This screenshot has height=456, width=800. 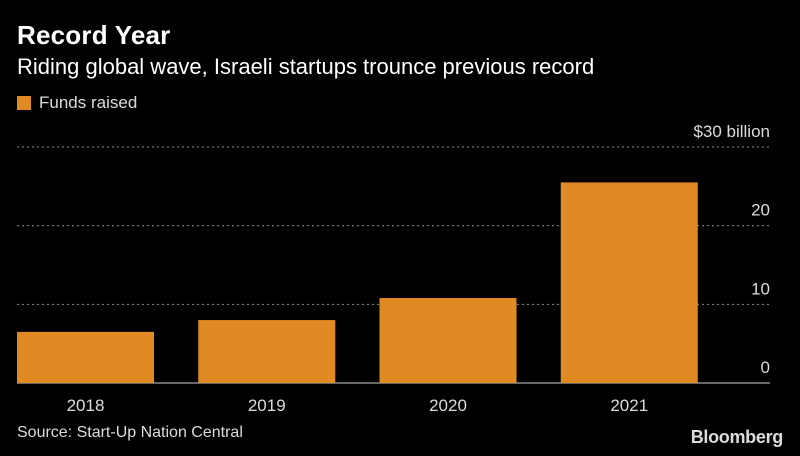 What do you see at coordinates (86, 357) in the screenshot?
I see `bar-2018` at bounding box center [86, 357].